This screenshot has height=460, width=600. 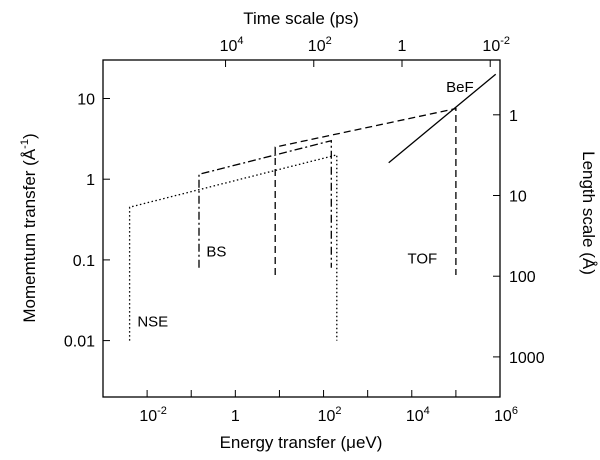 What do you see at coordinates (86, 100) in the screenshot?
I see `y-tick-label: 10` at bounding box center [86, 100].